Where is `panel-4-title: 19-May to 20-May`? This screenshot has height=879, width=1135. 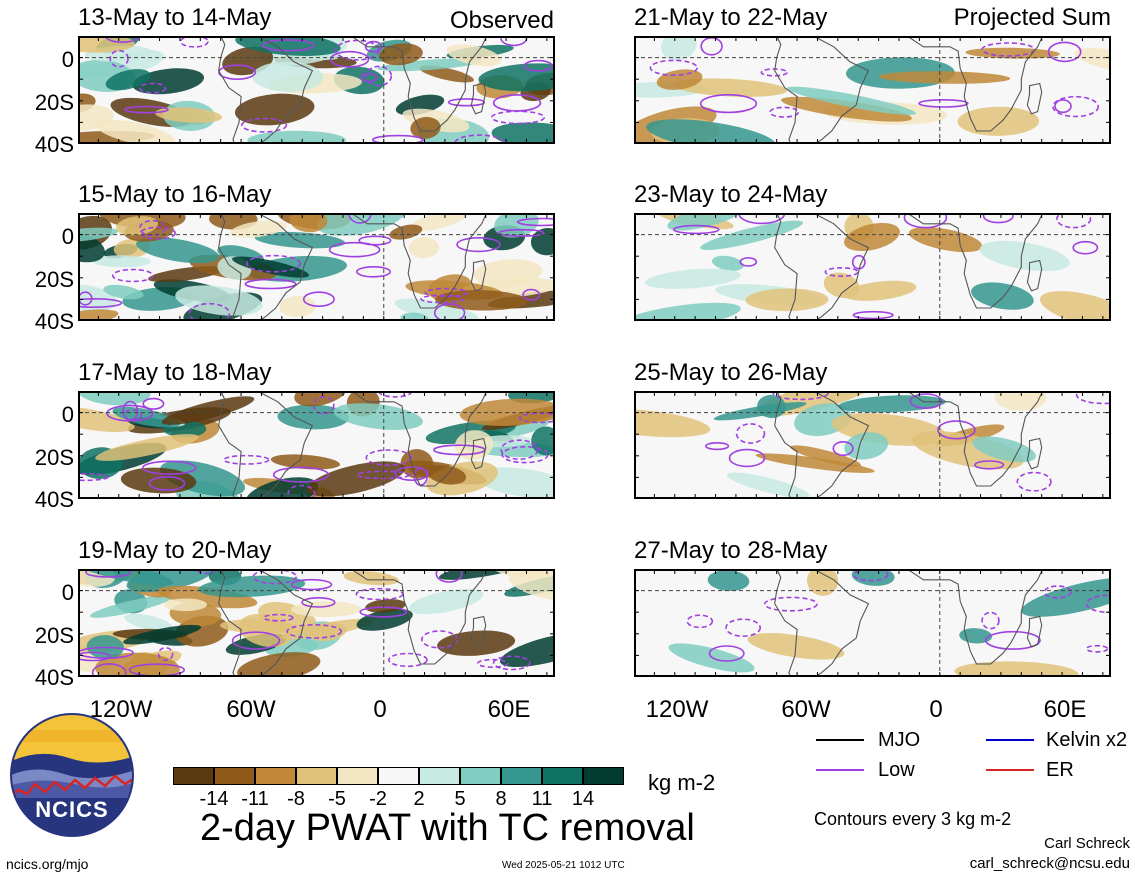
panel-4-title: 19-May to 20-May is located at coordinates (175, 550).